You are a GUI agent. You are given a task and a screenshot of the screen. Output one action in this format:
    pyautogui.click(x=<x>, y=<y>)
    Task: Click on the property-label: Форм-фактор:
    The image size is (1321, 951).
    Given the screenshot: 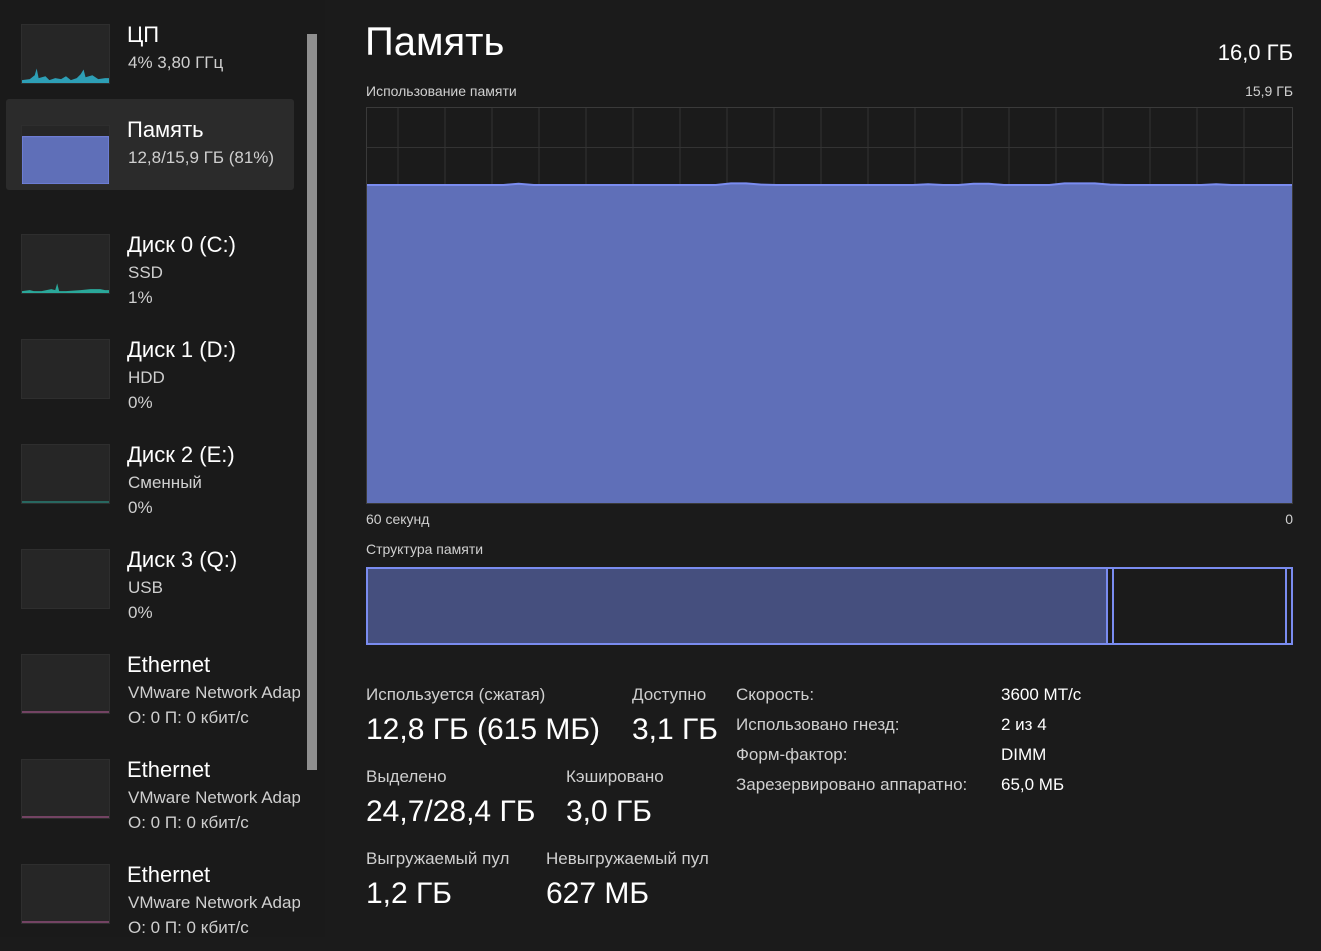 What is the action you would take?
    pyautogui.click(x=792, y=754)
    